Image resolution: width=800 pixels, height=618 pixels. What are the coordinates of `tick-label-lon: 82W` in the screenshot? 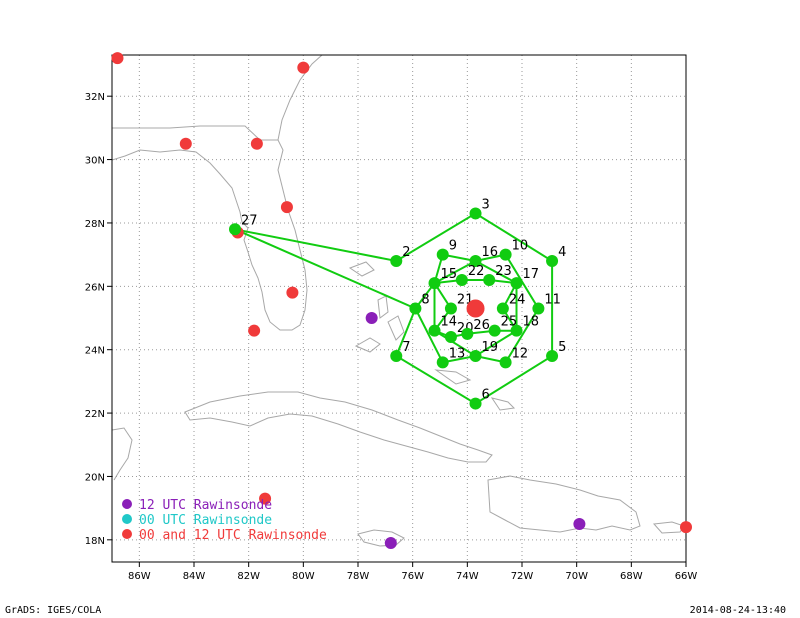 It's located at (248, 576).